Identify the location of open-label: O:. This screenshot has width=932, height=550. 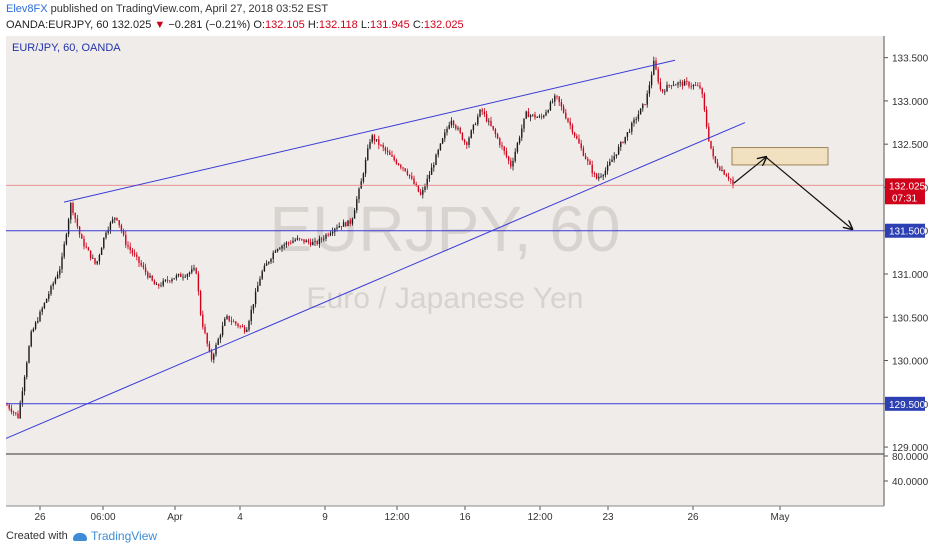
(259, 25).